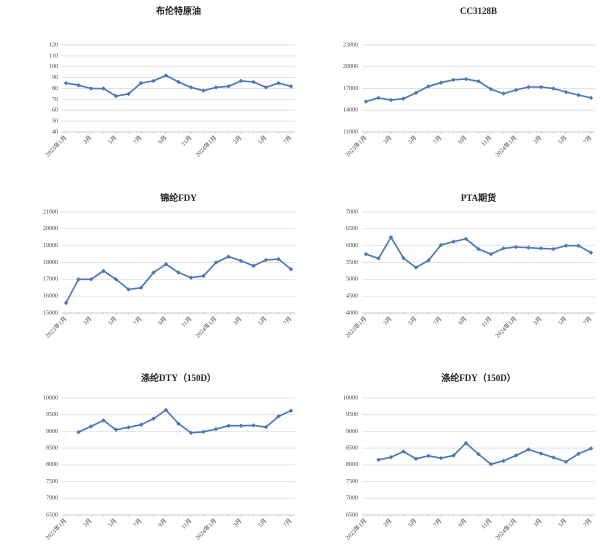  I want to click on y-tick-label: 6000, so click(352, 246).